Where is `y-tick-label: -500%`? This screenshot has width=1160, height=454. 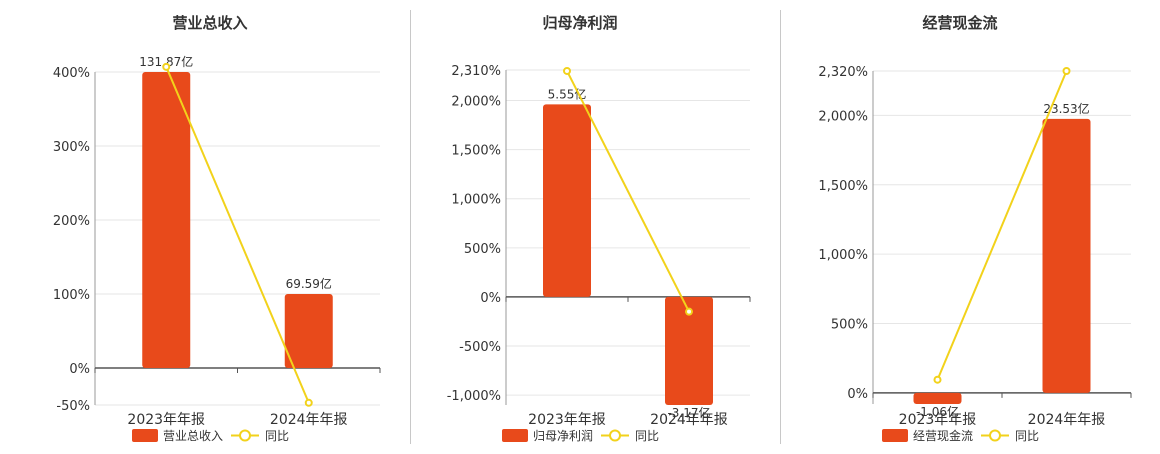
y-tick-label: -500% is located at coordinates (480, 347).